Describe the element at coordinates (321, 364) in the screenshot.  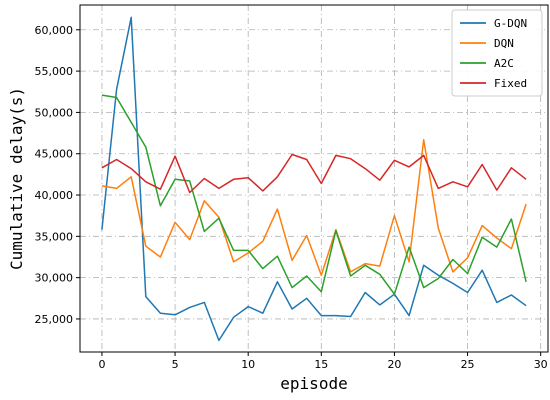
I see `x-tick-label: 15` at that location.